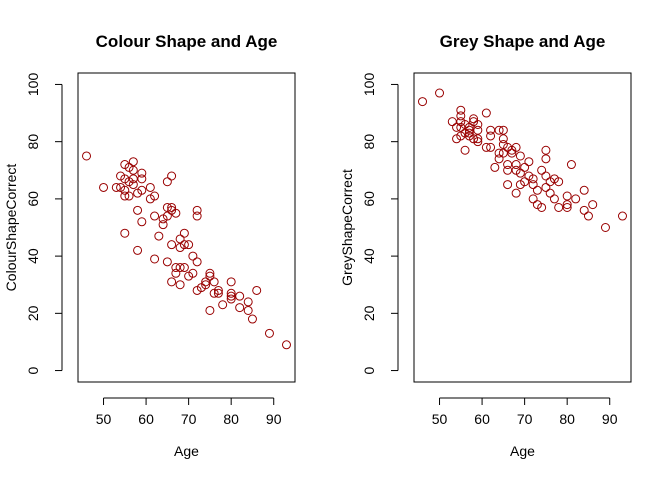  What do you see at coordinates (11, 228) in the screenshot?
I see `y-axis-label: ColourShapeCorrect` at bounding box center [11, 228].